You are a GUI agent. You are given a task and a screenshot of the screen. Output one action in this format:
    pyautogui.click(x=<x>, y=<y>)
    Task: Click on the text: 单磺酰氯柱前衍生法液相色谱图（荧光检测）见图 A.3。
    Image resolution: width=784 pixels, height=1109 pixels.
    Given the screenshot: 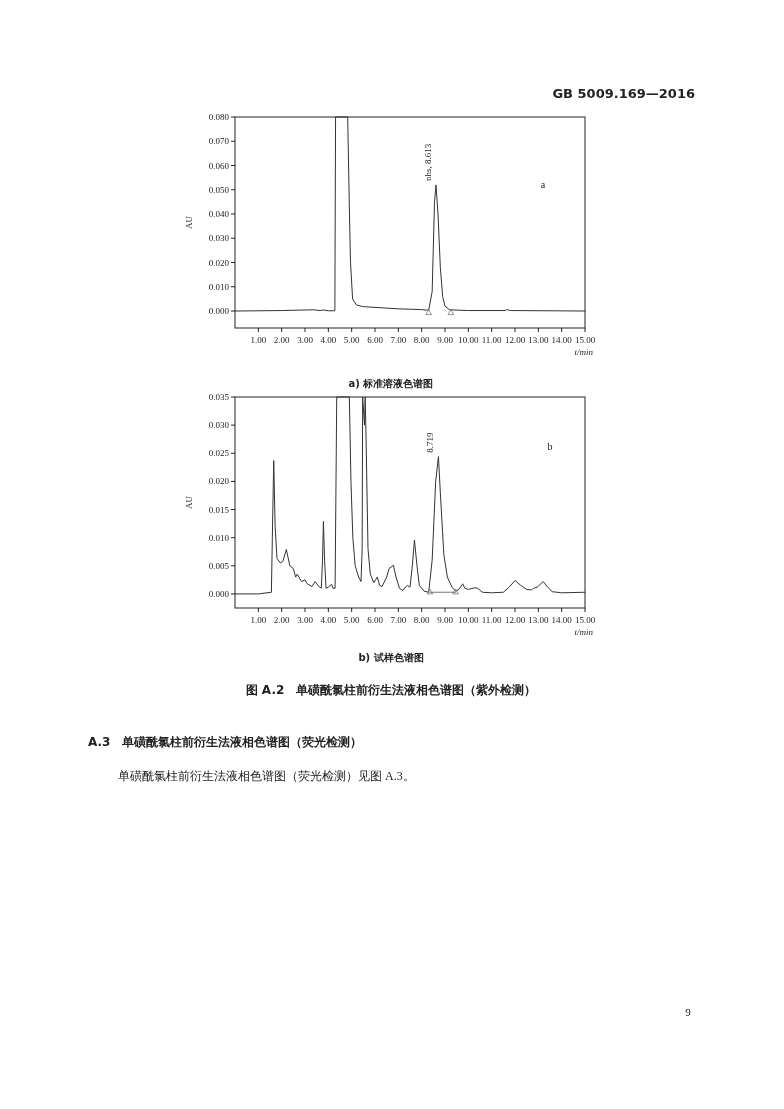 What is the action you would take?
    pyautogui.click(x=266, y=776)
    